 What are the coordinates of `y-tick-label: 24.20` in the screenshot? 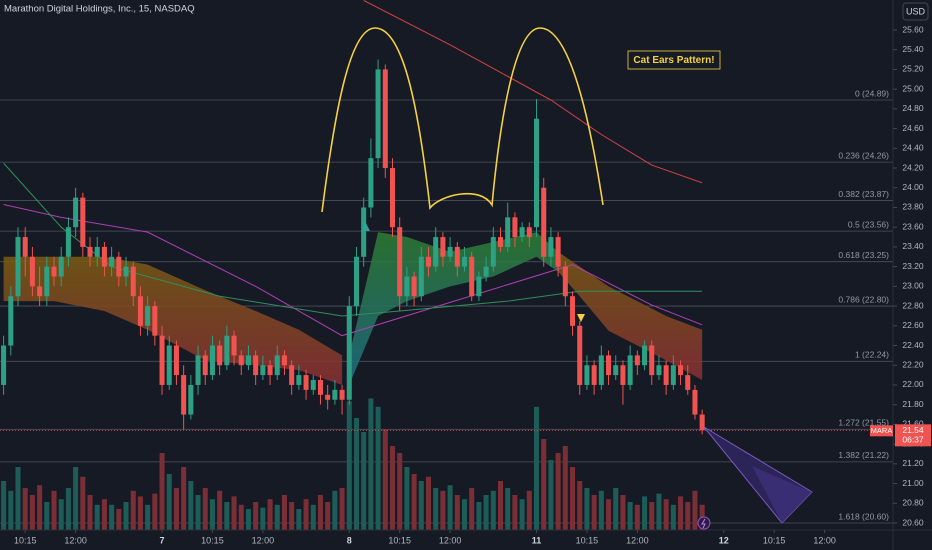 It's located at (913, 167).